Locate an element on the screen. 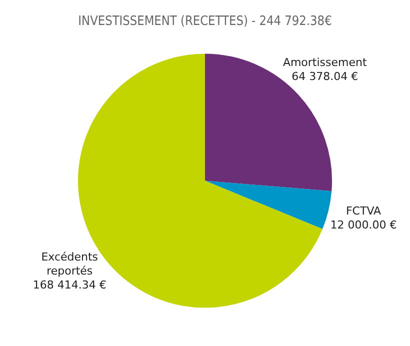 The width and height of the screenshot is (410, 346). slice-label: Excédents reportés is located at coordinates (69, 264).